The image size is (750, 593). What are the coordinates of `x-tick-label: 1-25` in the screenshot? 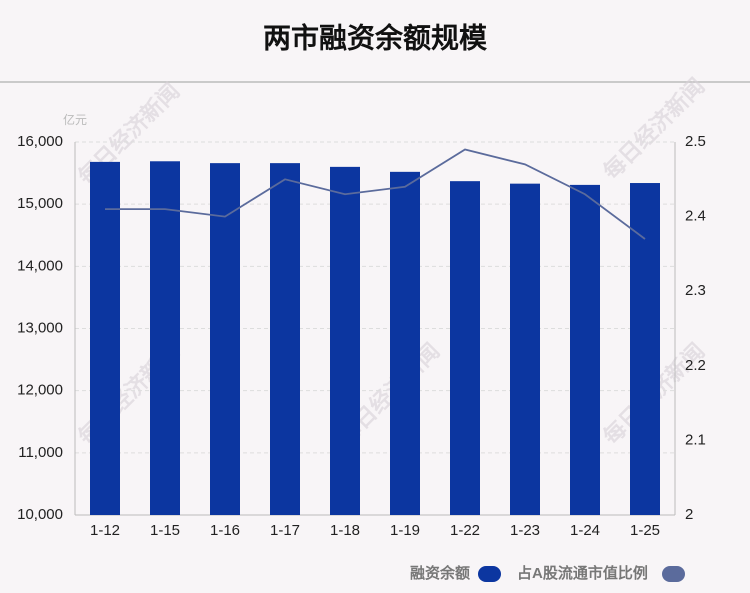 It's located at (645, 530).